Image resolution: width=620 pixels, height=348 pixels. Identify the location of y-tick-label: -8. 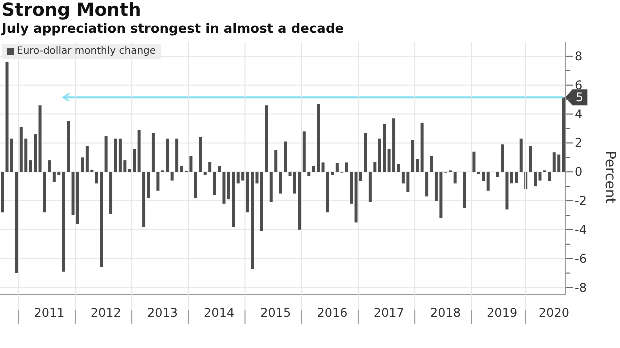
(581, 287).